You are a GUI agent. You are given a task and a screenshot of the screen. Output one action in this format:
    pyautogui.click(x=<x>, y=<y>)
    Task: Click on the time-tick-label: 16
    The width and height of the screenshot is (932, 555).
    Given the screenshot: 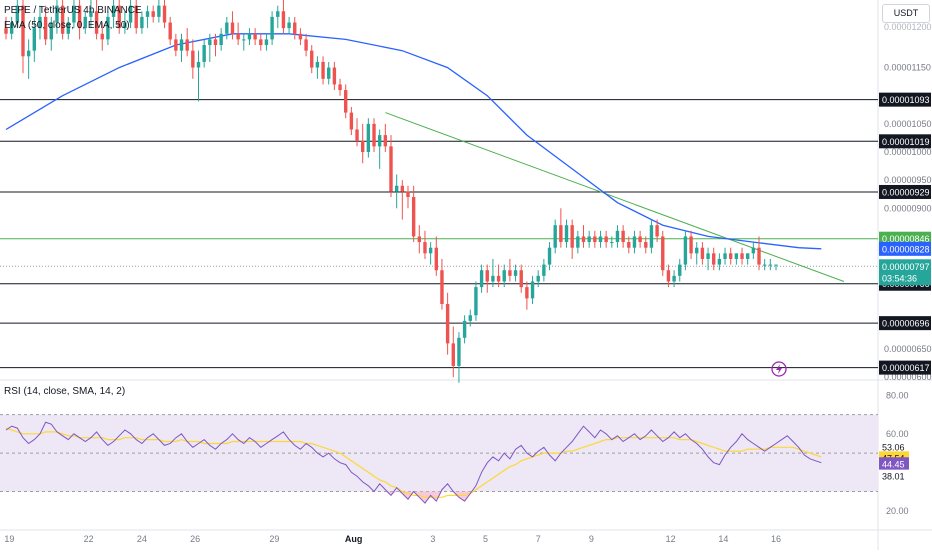 What is the action you would take?
    pyautogui.click(x=776, y=539)
    